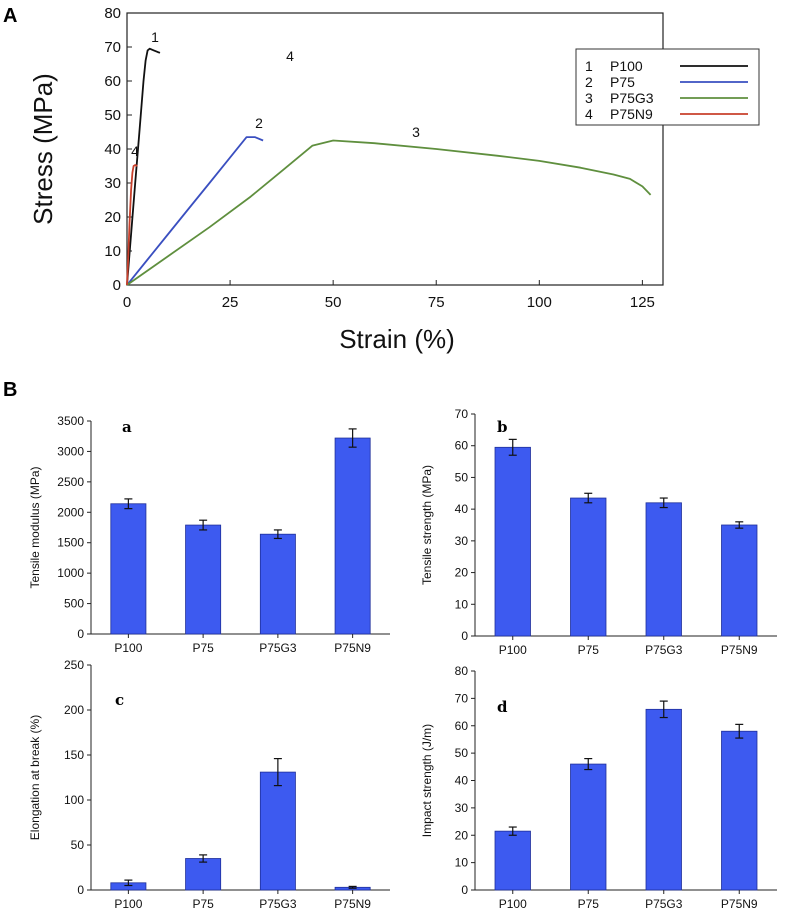  Describe the element at coordinates (74, 710) in the screenshot. I see `y-tick-label: 200` at that location.